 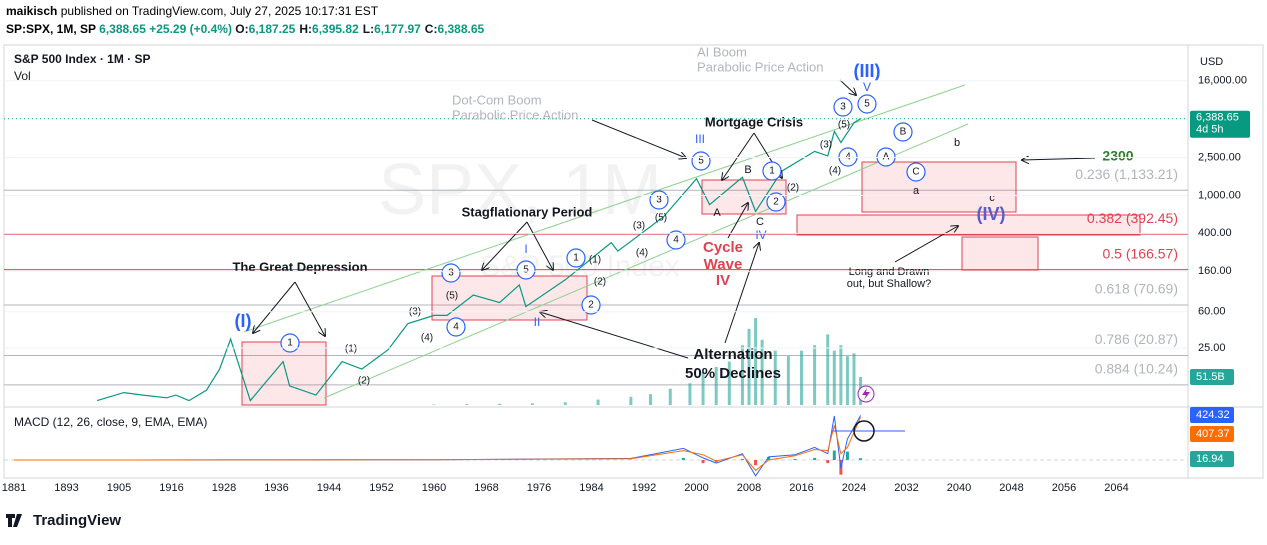 What do you see at coordinates (14, 488) in the screenshot?
I see `x-tick-label: 1881` at bounding box center [14, 488].